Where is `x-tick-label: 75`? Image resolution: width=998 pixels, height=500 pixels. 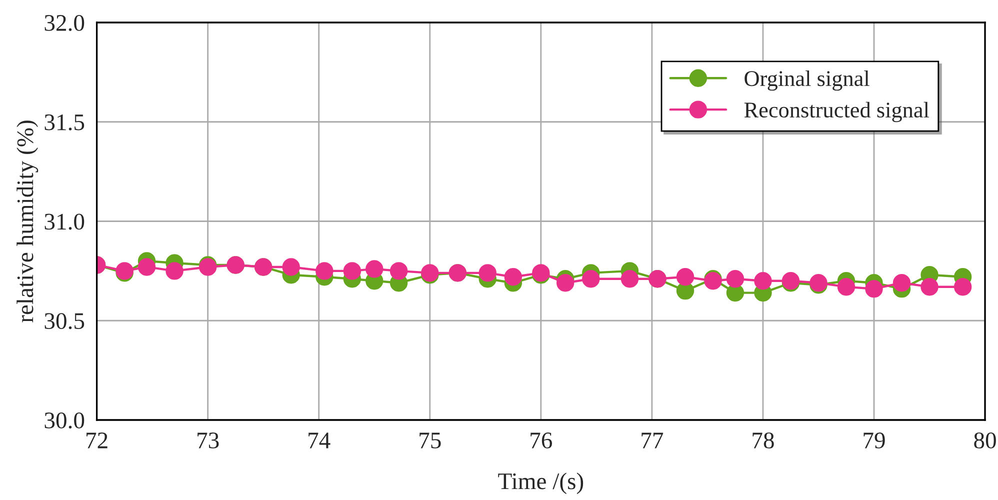
x-tick-label: 75 is located at coordinates (430, 440).